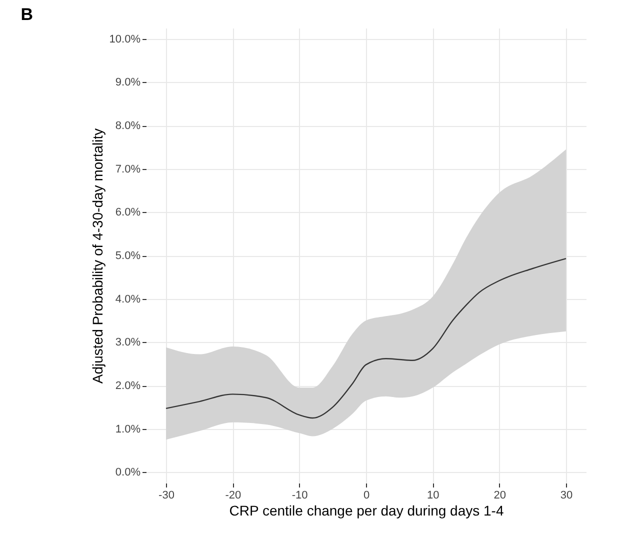 This screenshot has height=548, width=638. I want to click on x-tick-label: 0, so click(366, 496).